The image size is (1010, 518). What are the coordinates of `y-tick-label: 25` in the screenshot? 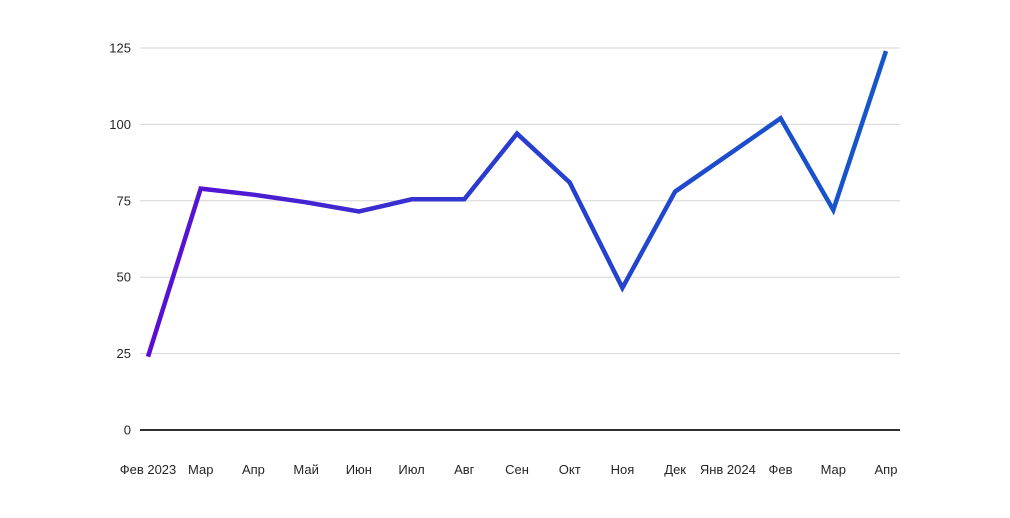 It's located at (124, 353).